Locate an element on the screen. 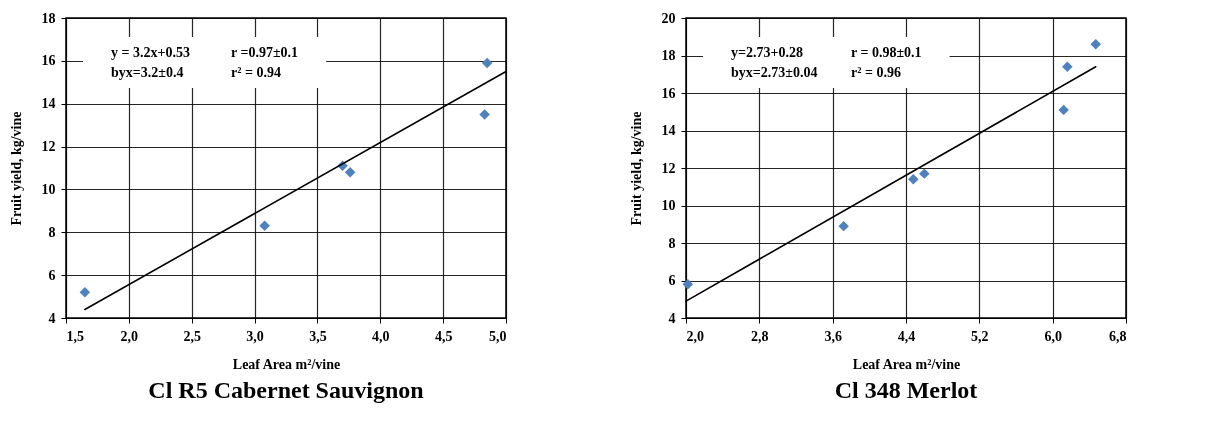 Image resolution: width=1217 pixels, height=444 pixels. x-tick-label: 4,4 is located at coordinates (906, 336).